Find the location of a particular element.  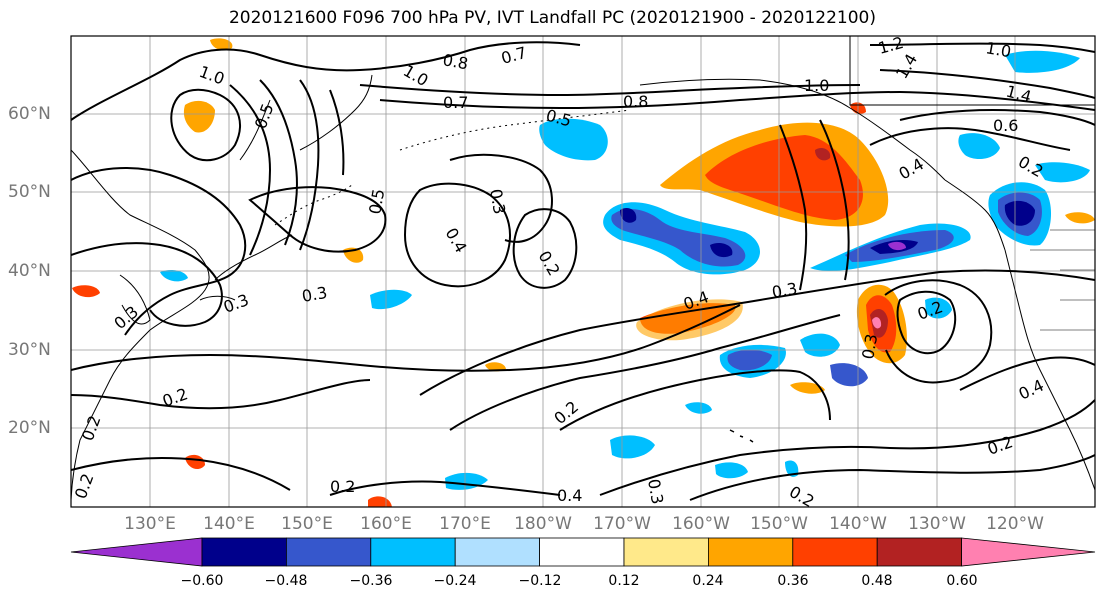

lon-label-160w: 160°W is located at coordinates (701, 524).